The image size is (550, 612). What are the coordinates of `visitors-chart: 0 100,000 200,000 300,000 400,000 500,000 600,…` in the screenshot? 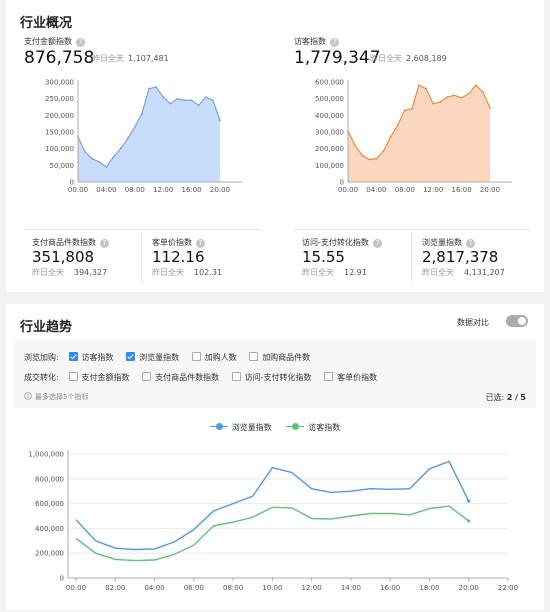 It's located at (413, 136).